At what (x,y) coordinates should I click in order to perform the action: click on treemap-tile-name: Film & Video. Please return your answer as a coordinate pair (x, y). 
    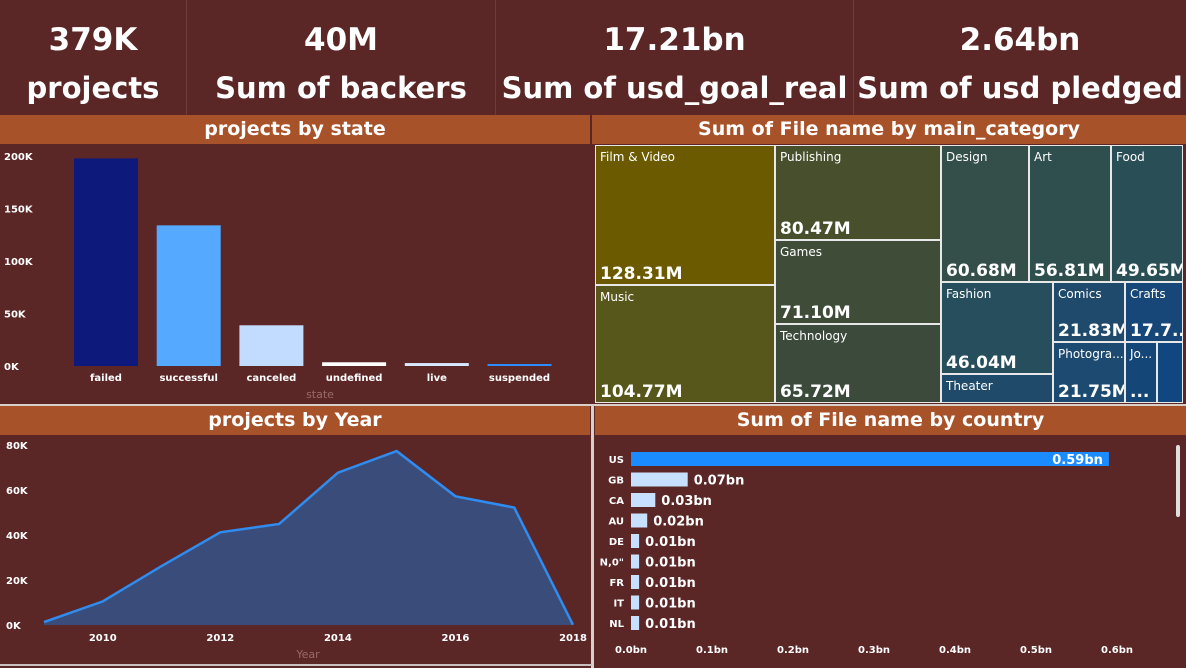
    Looking at the image, I should click on (637, 157).